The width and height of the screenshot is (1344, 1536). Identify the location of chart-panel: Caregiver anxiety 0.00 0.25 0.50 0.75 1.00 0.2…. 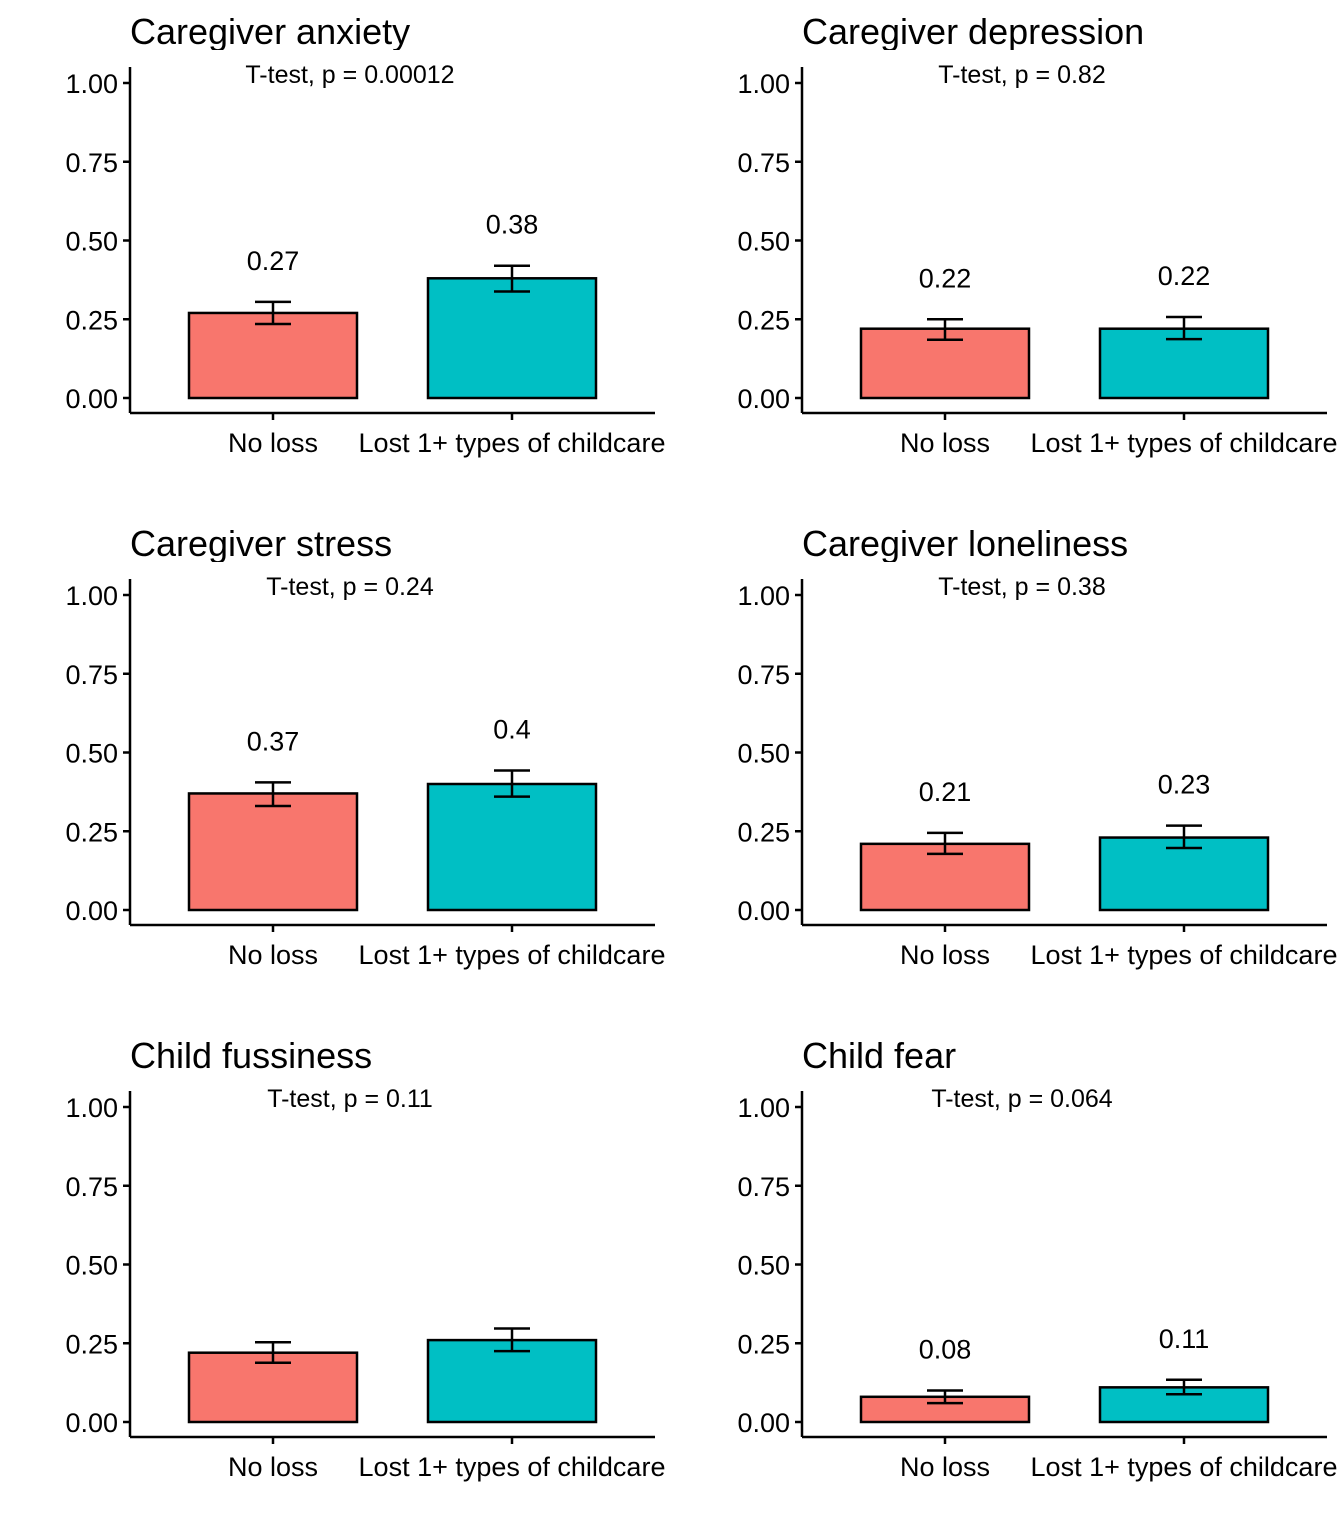
(365, 234).